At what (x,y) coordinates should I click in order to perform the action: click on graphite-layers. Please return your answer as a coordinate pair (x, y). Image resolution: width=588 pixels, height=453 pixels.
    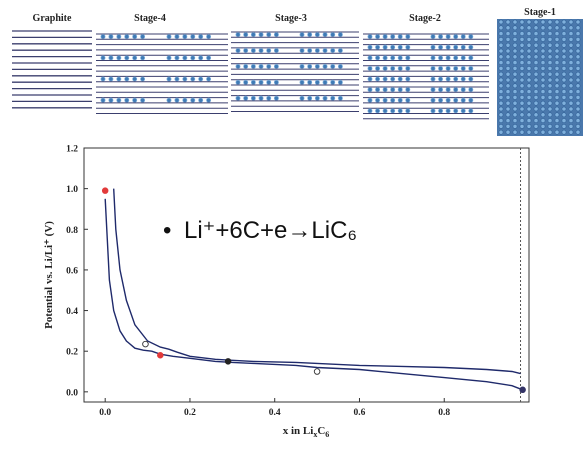
    Looking at the image, I should click on (52, 69).